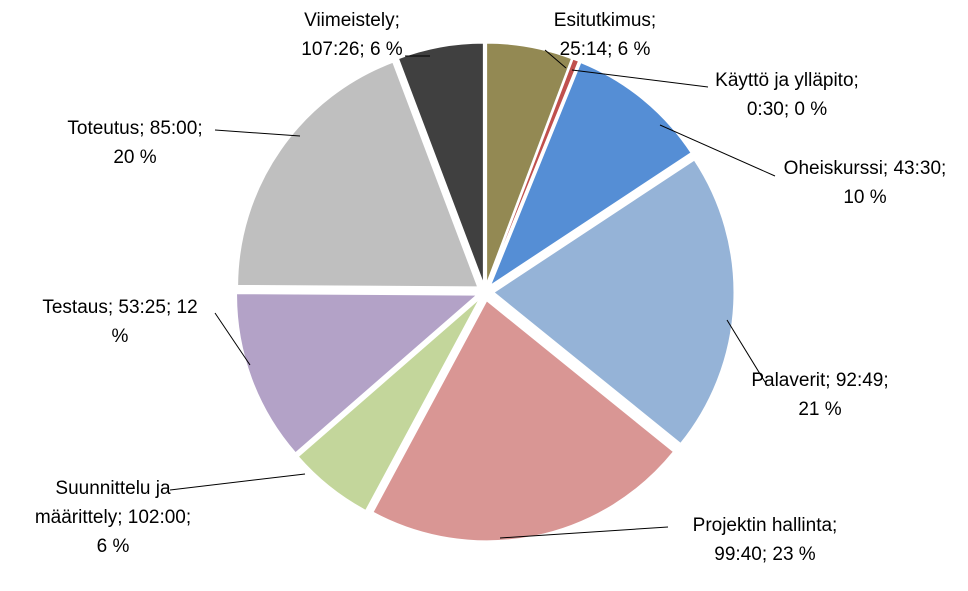 The width and height of the screenshot is (968, 591). I want to click on leader-line-projektin-hallinta, so click(584, 532).